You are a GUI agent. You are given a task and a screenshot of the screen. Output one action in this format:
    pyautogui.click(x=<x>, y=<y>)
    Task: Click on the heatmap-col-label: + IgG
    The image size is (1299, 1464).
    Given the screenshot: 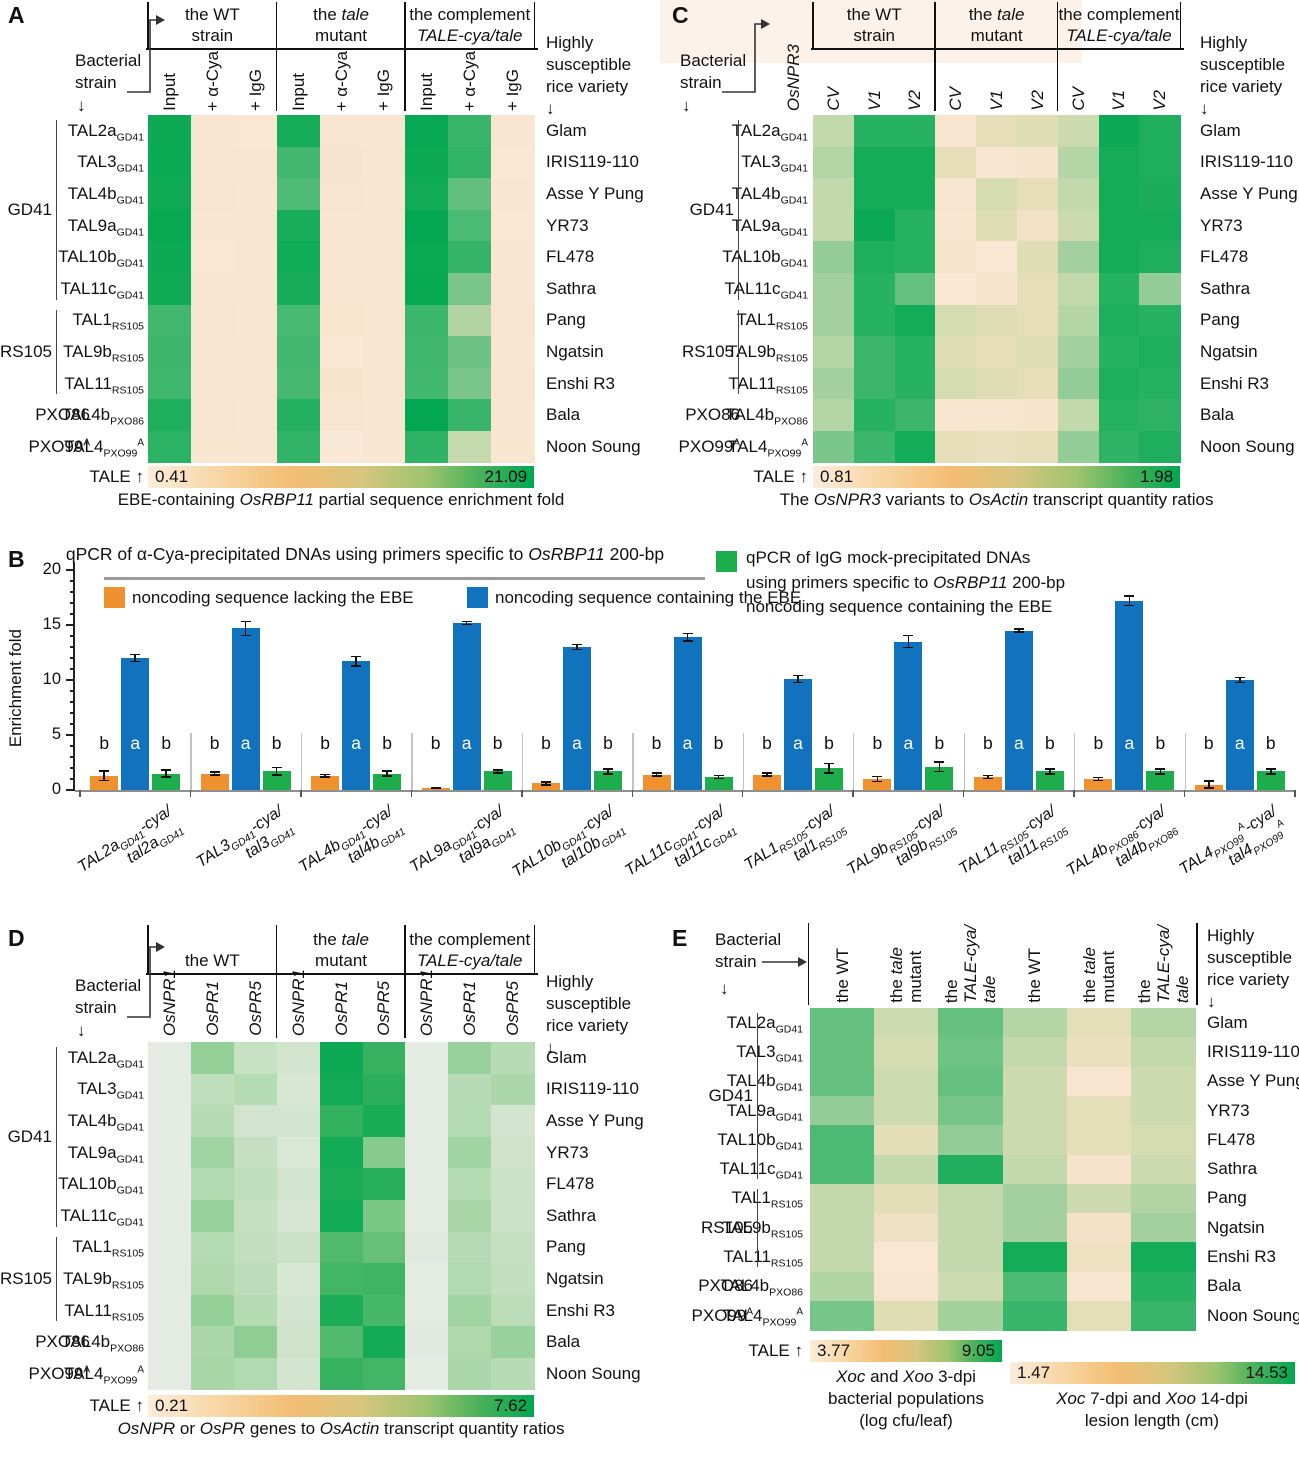 What is the action you would take?
    pyautogui.click(x=255, y=89)
    